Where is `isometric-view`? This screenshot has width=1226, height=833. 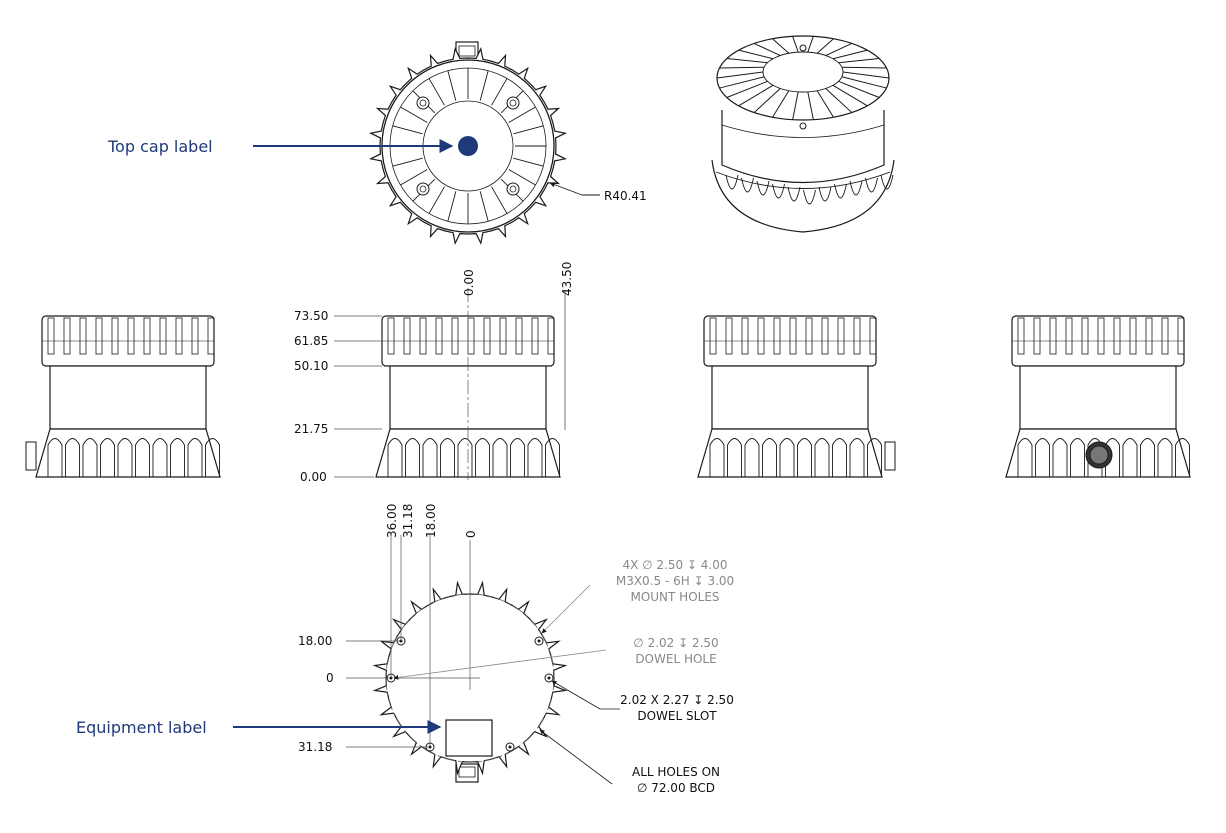
isometric-view is located at coordinates (803, 134).